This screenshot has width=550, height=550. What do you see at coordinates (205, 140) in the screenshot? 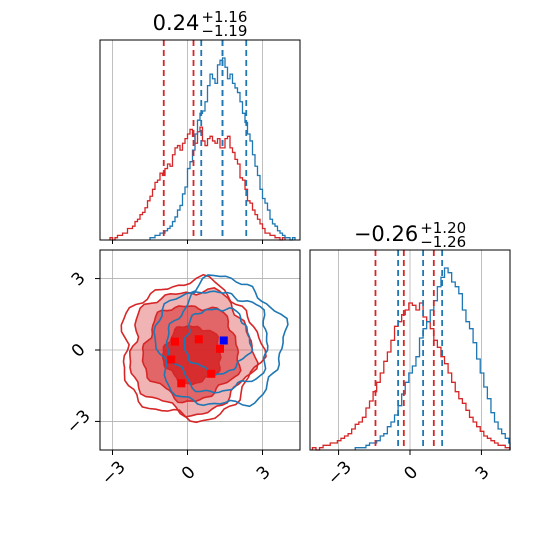
I see `hist-x-quantile-lines` at bounding box center [205, 140].